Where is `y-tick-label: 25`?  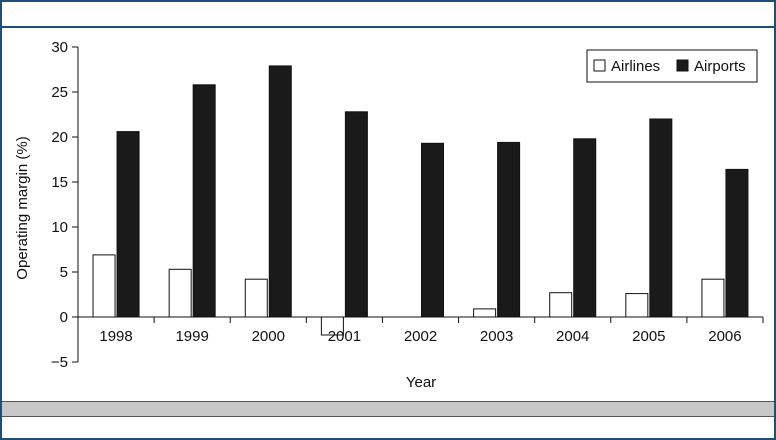 y-tick-label: 25 is located at coordinates (59, 92).